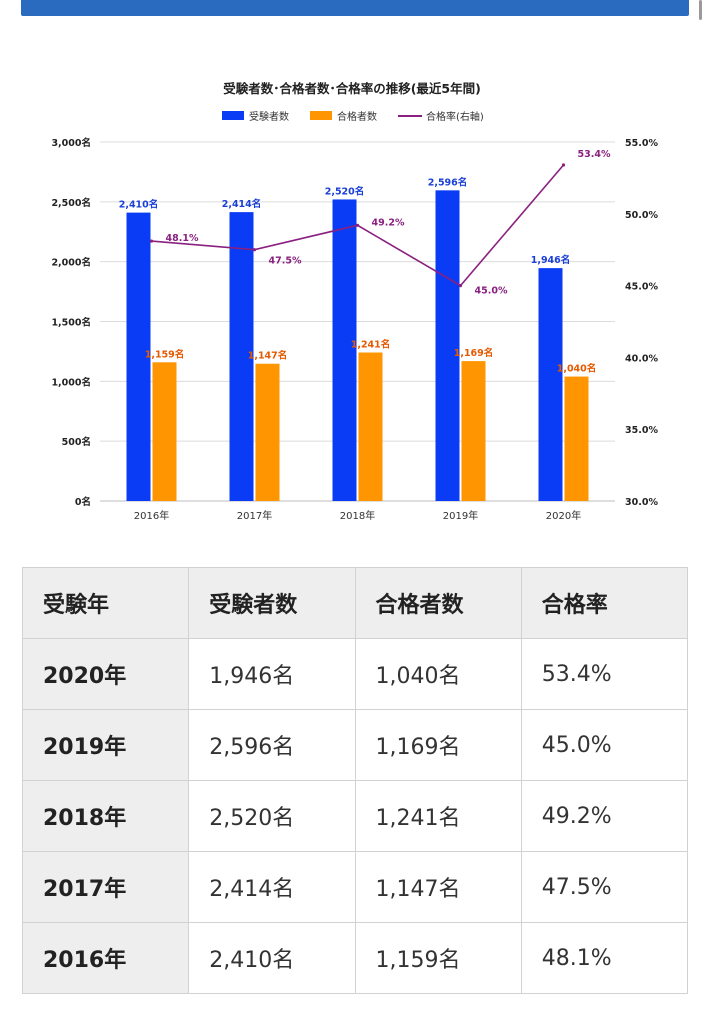 The image size is (705, 1023). I want to click on cell-year: 2016年, so click(105, 958).